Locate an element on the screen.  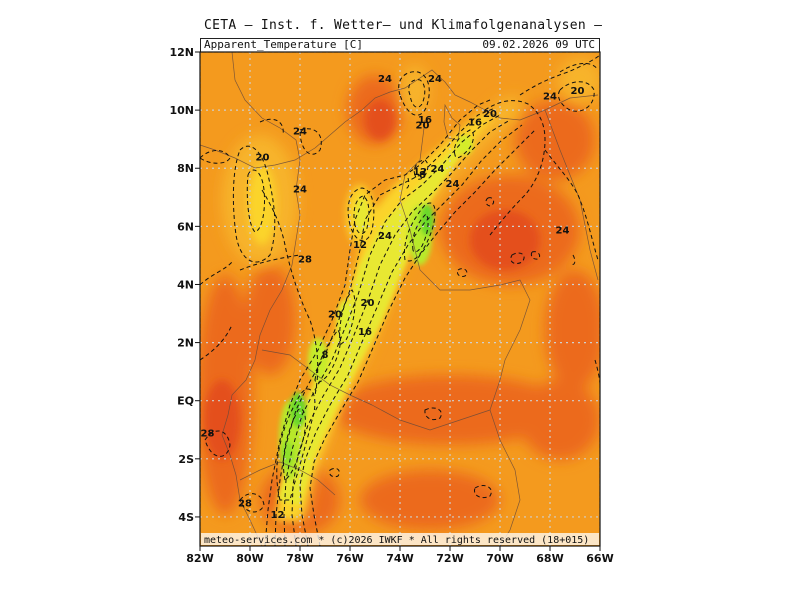
lon-tick-label: 70W is located at coordinates (499, 558).